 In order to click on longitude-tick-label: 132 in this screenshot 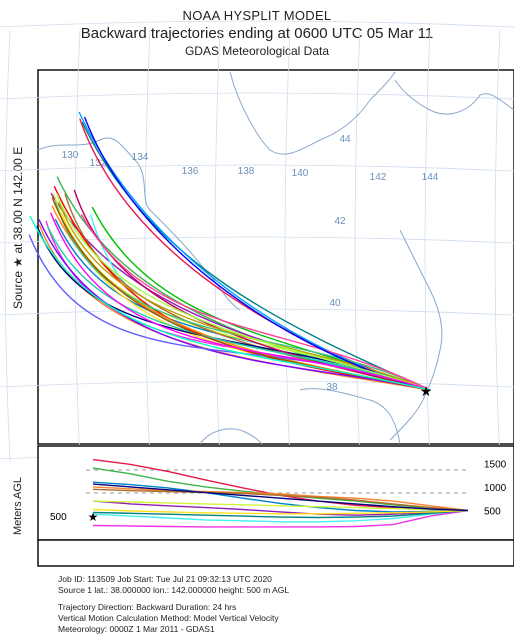, I will do `click(98, 163)`.